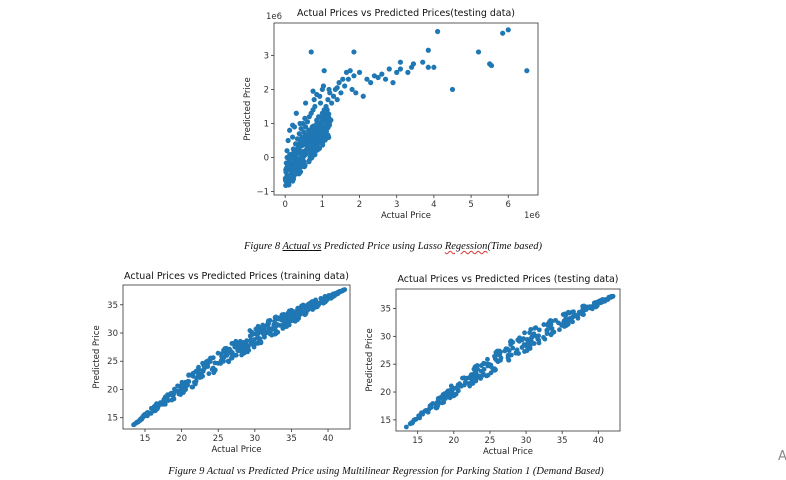  I want to click on y-tick-label: 25, so click(385, 365).